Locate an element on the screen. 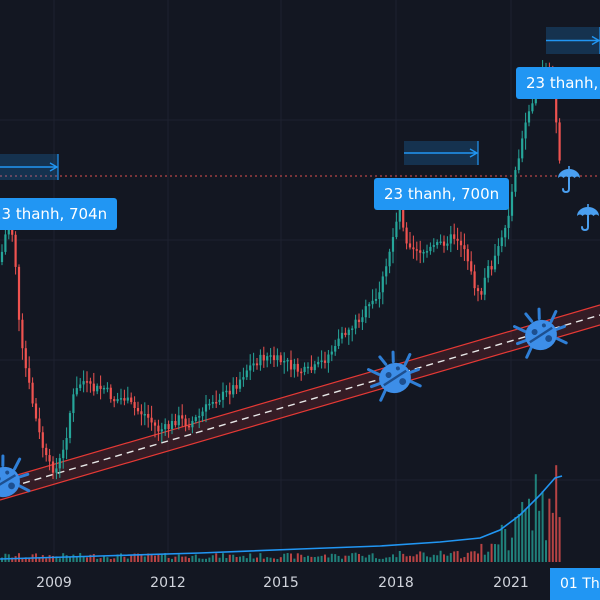 The image size is (600, 600). price-annotation: 23 thanh, is located at coordinates (558, 83).